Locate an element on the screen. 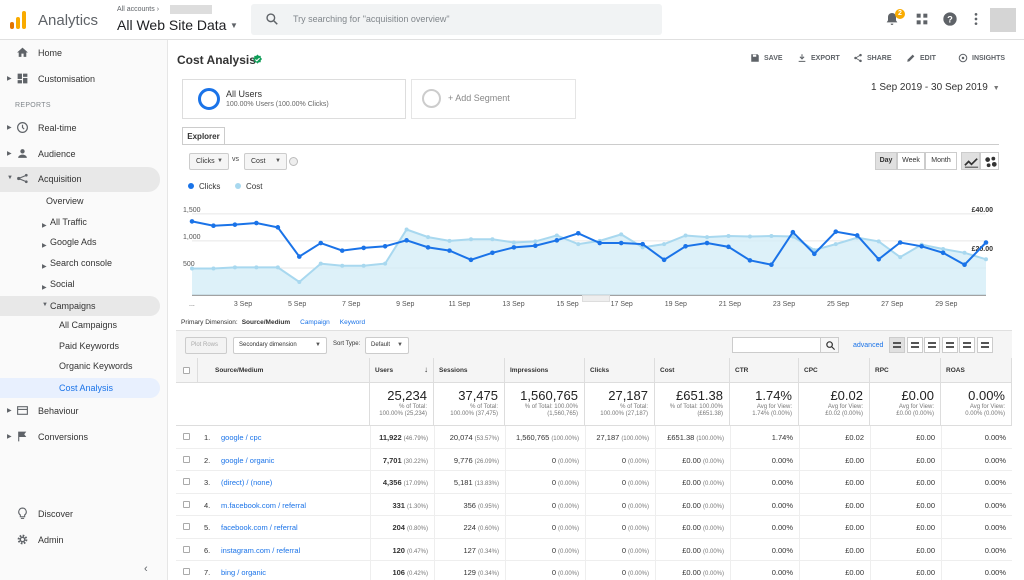 The image size is (1024, 580). table-cell: 9,776 (26.09%) is located at coordinates (466, 460).